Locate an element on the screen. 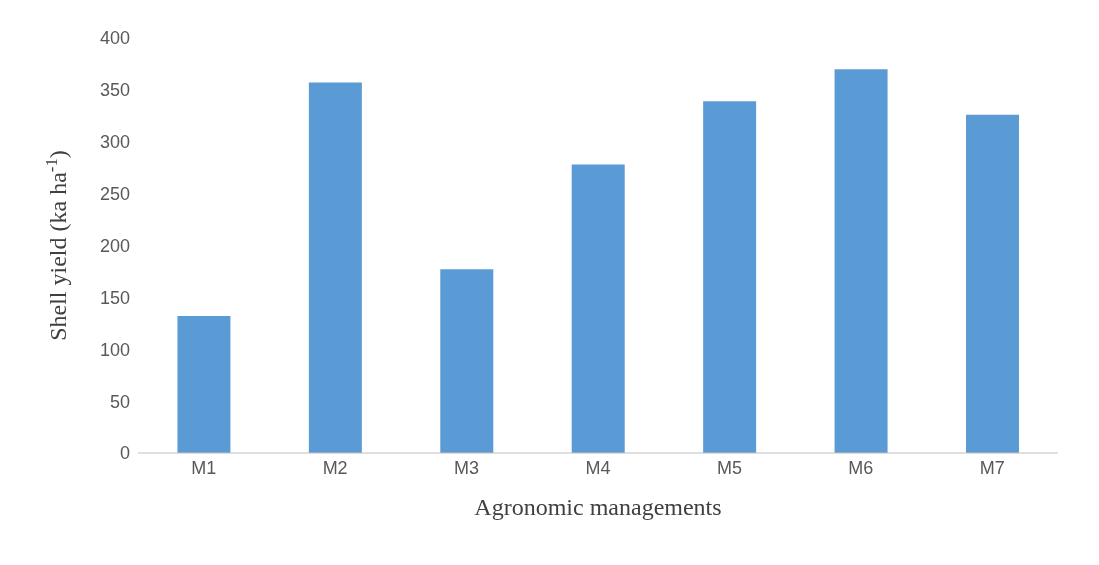  y-tick-label: 250 is located at coordinates (114, 194).